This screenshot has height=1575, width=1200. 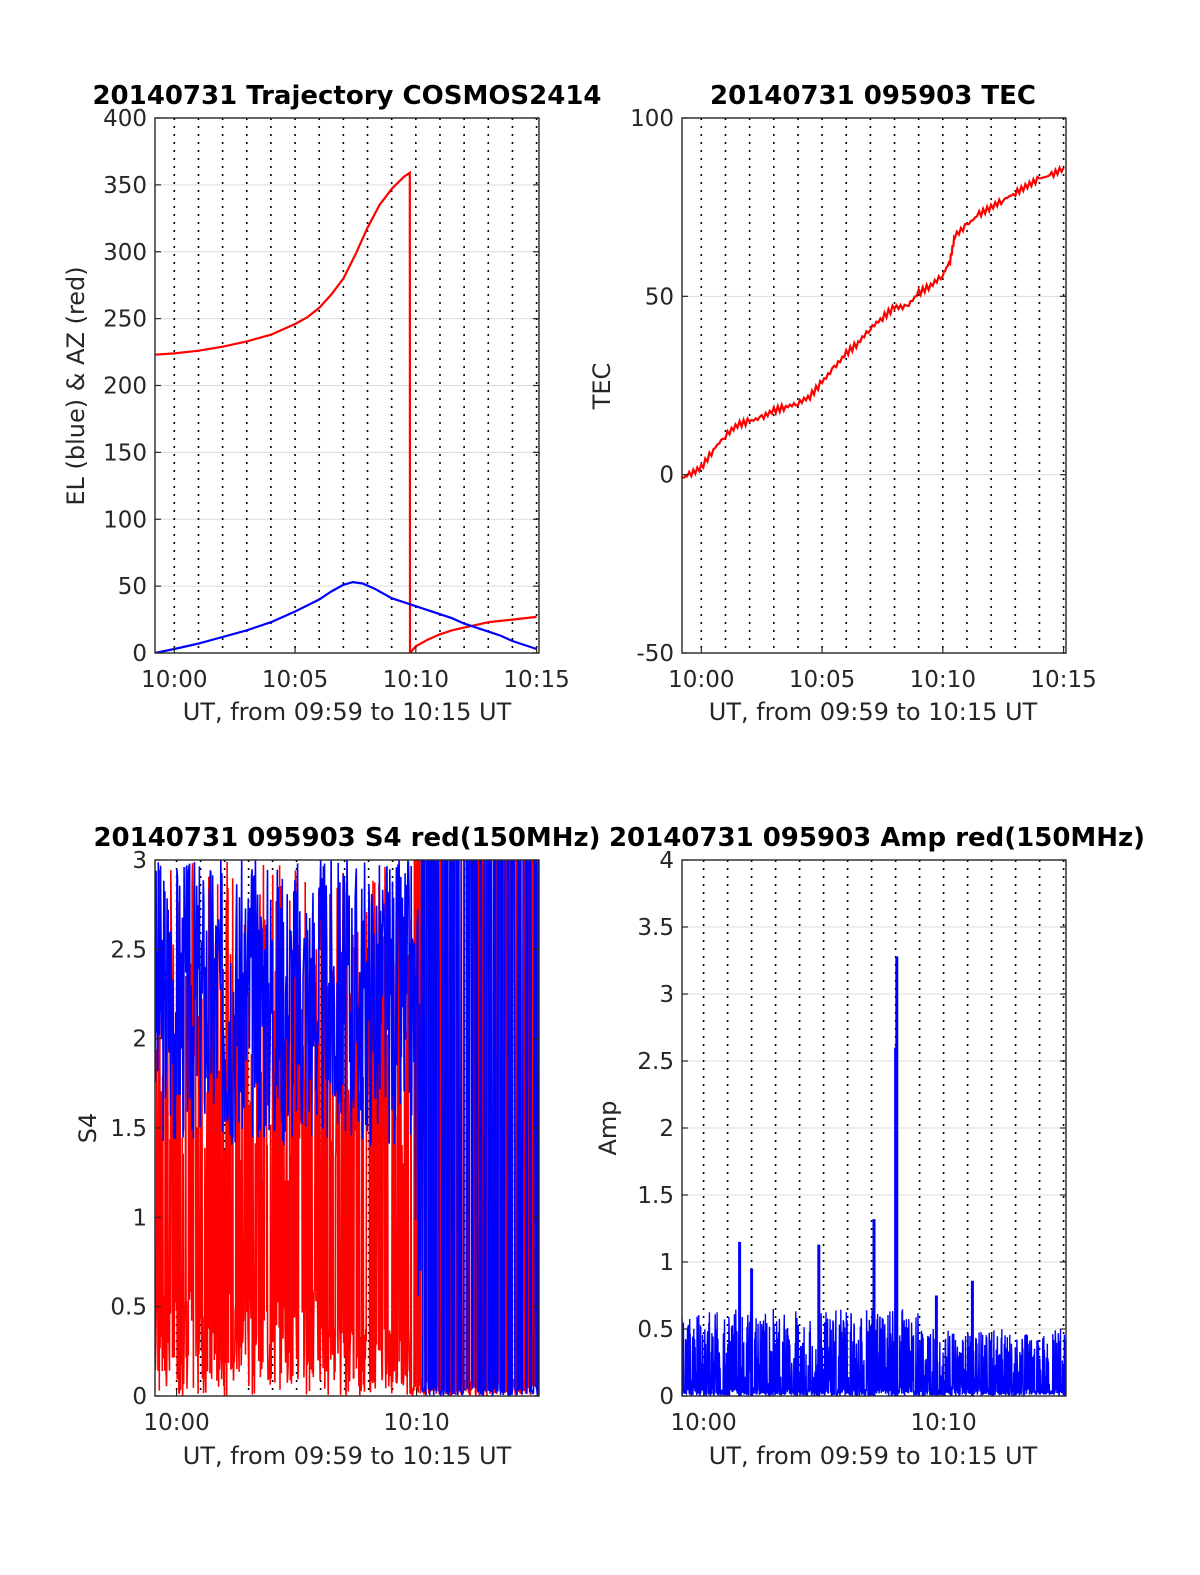 What do you see at coordinates (125, 186) in the screenshot?
I see `y-tick-label: 350` at bounding box center [125, 186].